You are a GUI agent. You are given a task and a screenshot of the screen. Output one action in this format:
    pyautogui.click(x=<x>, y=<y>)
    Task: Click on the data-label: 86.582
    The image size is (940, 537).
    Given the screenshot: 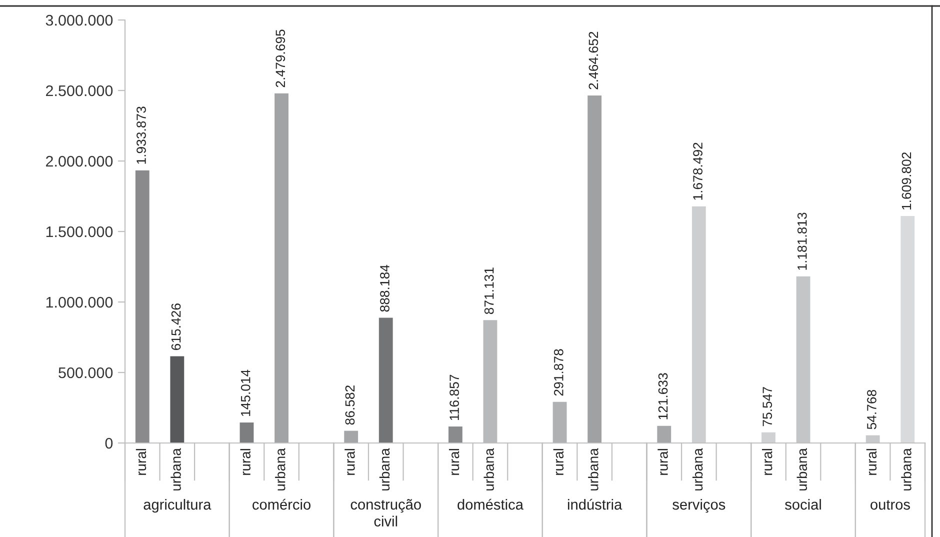 What is the action you would take?
    pyautogui.click(x=350, y=405)
    